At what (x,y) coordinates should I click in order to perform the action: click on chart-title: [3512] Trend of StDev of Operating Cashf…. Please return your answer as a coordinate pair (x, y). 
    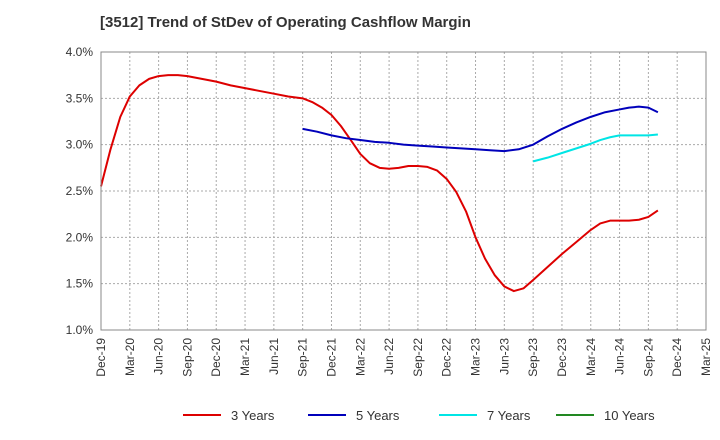
    Looking at the image, I should click on (285, 22).